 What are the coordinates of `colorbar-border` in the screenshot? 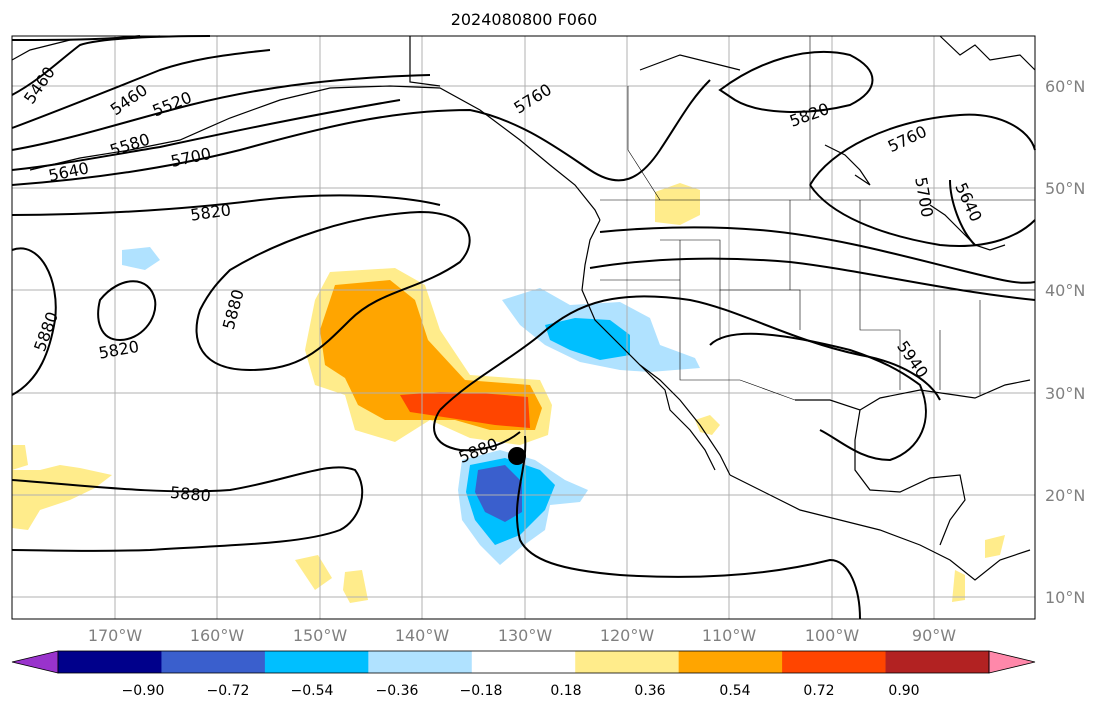 It's located at (523, 662).